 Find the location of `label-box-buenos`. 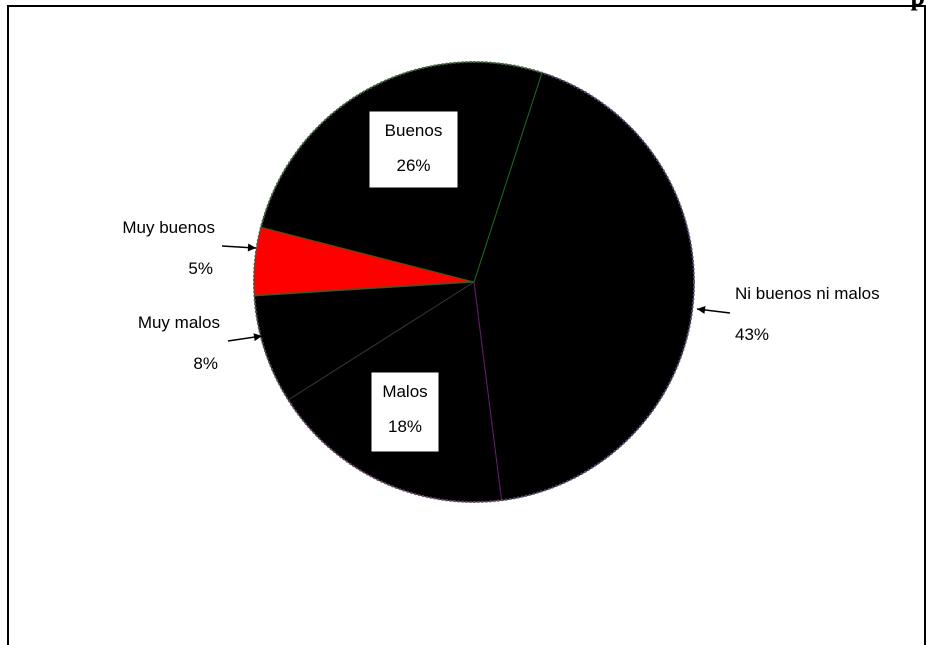

label-box-buenos is located at coordinates (413, 149).